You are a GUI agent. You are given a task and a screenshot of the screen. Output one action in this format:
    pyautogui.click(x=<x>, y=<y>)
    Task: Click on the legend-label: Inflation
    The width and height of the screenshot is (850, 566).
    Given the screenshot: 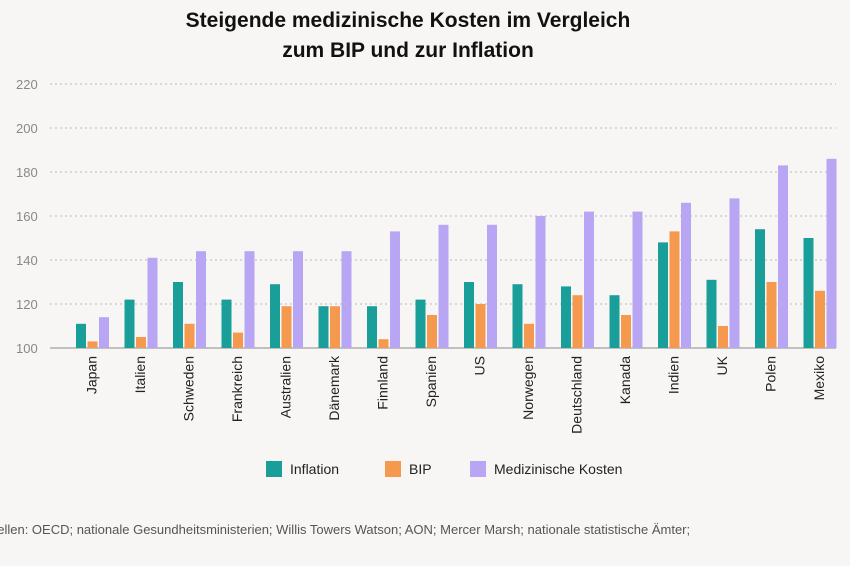 What is the action you would take?
    pyautogui.click(x=314, y=469)
    